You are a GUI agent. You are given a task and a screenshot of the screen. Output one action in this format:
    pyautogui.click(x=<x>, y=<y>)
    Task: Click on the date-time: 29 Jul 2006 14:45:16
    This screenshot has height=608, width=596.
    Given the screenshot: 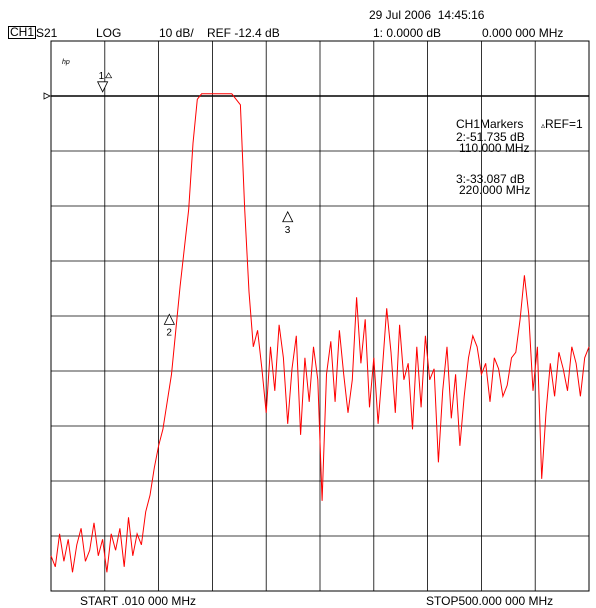 What is the action you would take?
    pyautogui.click(x=426, y=15)
    